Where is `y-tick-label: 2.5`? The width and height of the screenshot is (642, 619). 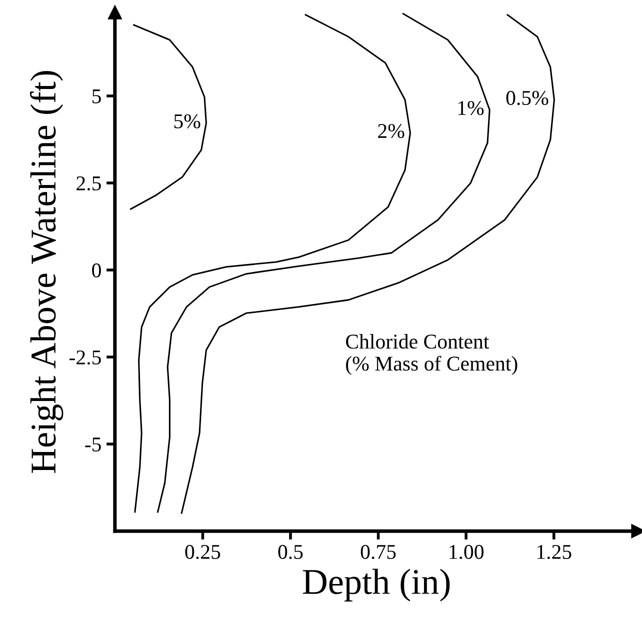
y-tick-label: 2.5 is located at coordinates (88, 183).